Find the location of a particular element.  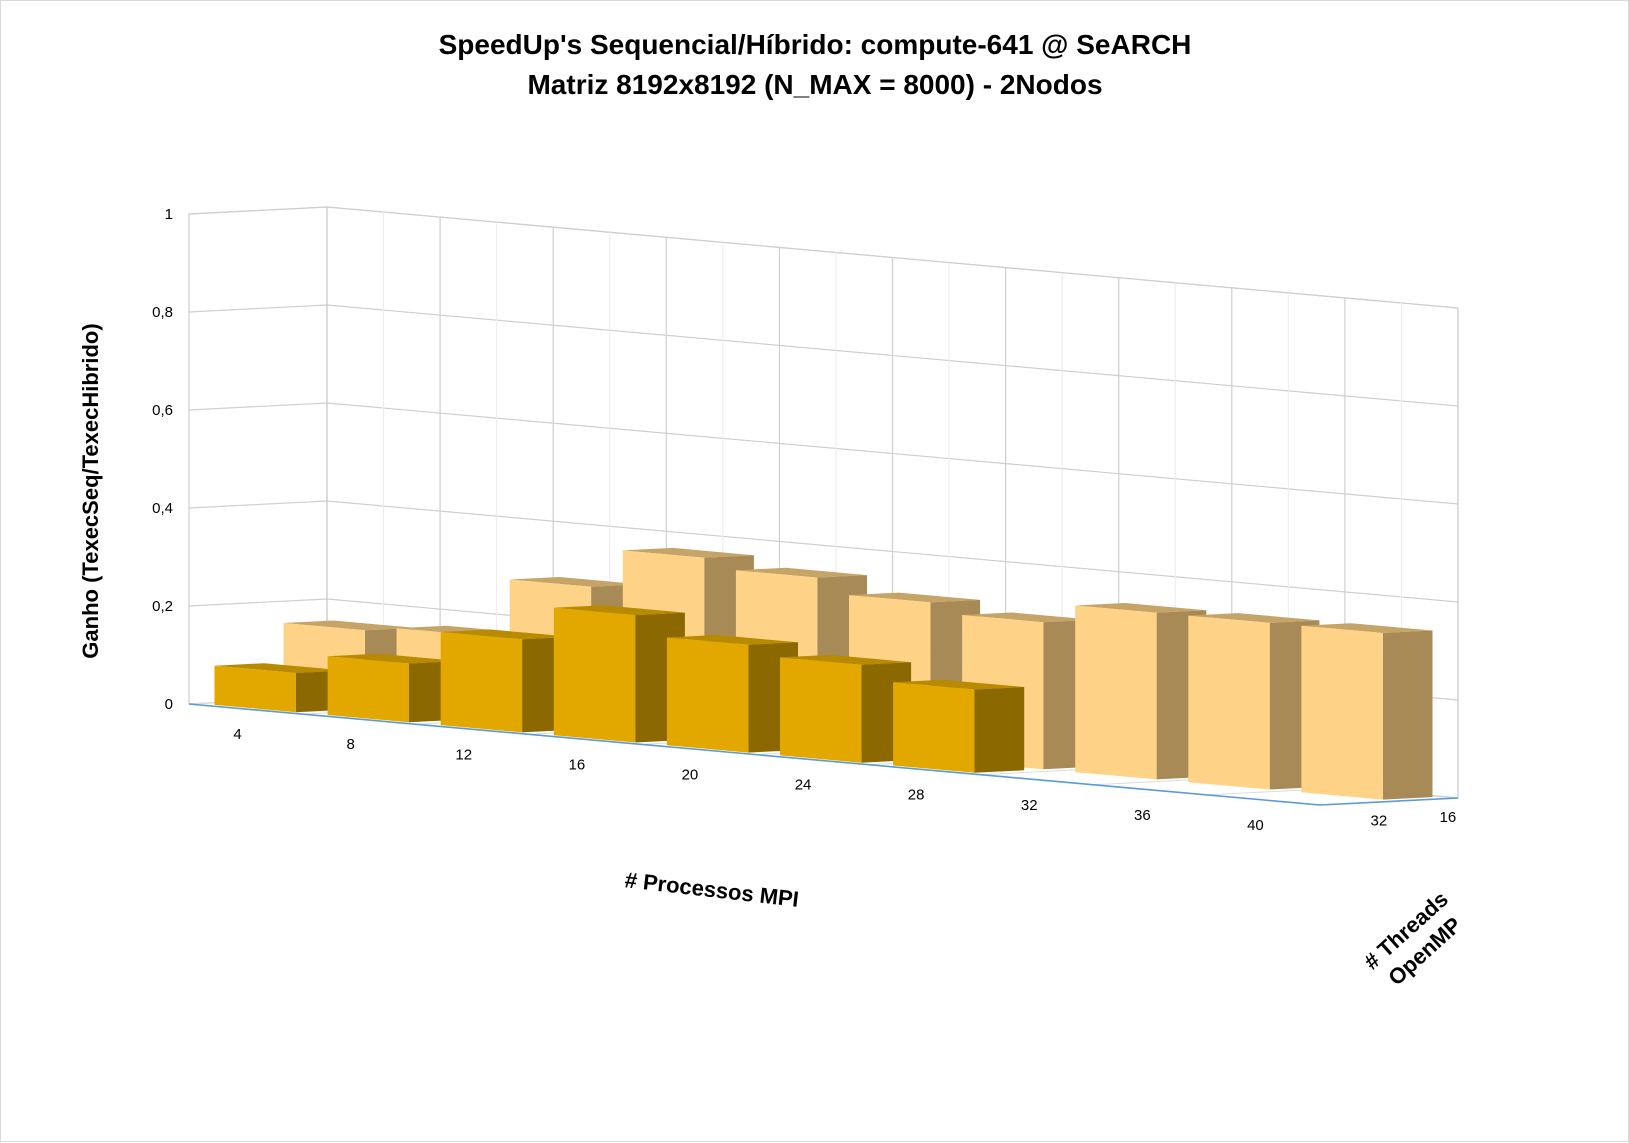

z-axis-line is located at coordinates (1389, 801).